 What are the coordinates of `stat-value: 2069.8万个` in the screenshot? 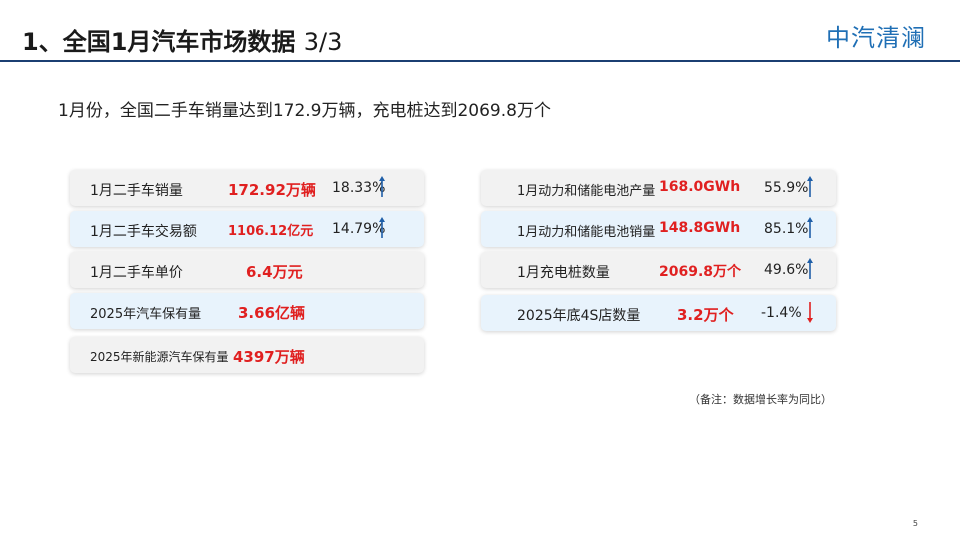 It's located at (700, 272).